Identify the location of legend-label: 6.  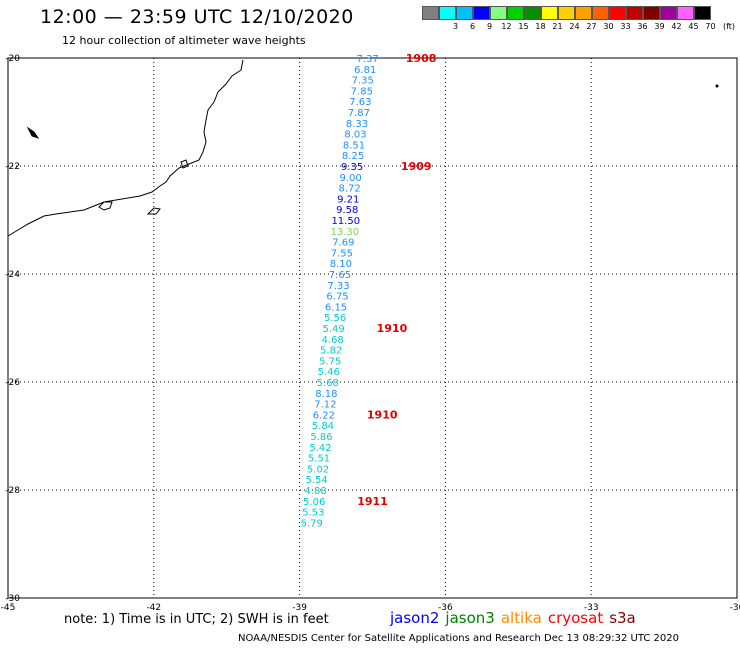
(472, 26).